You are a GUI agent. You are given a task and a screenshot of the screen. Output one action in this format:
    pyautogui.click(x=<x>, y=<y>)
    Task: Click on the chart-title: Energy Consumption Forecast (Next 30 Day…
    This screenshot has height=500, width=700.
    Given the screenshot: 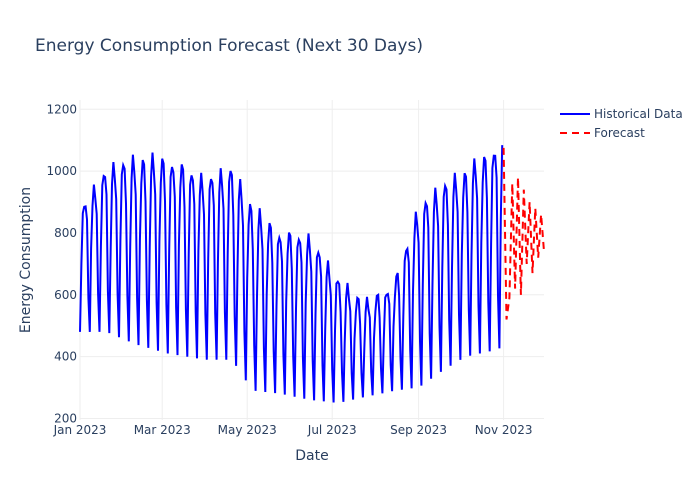 What is the action you would take?
    pyautogui.click(x=229, y=46)
    